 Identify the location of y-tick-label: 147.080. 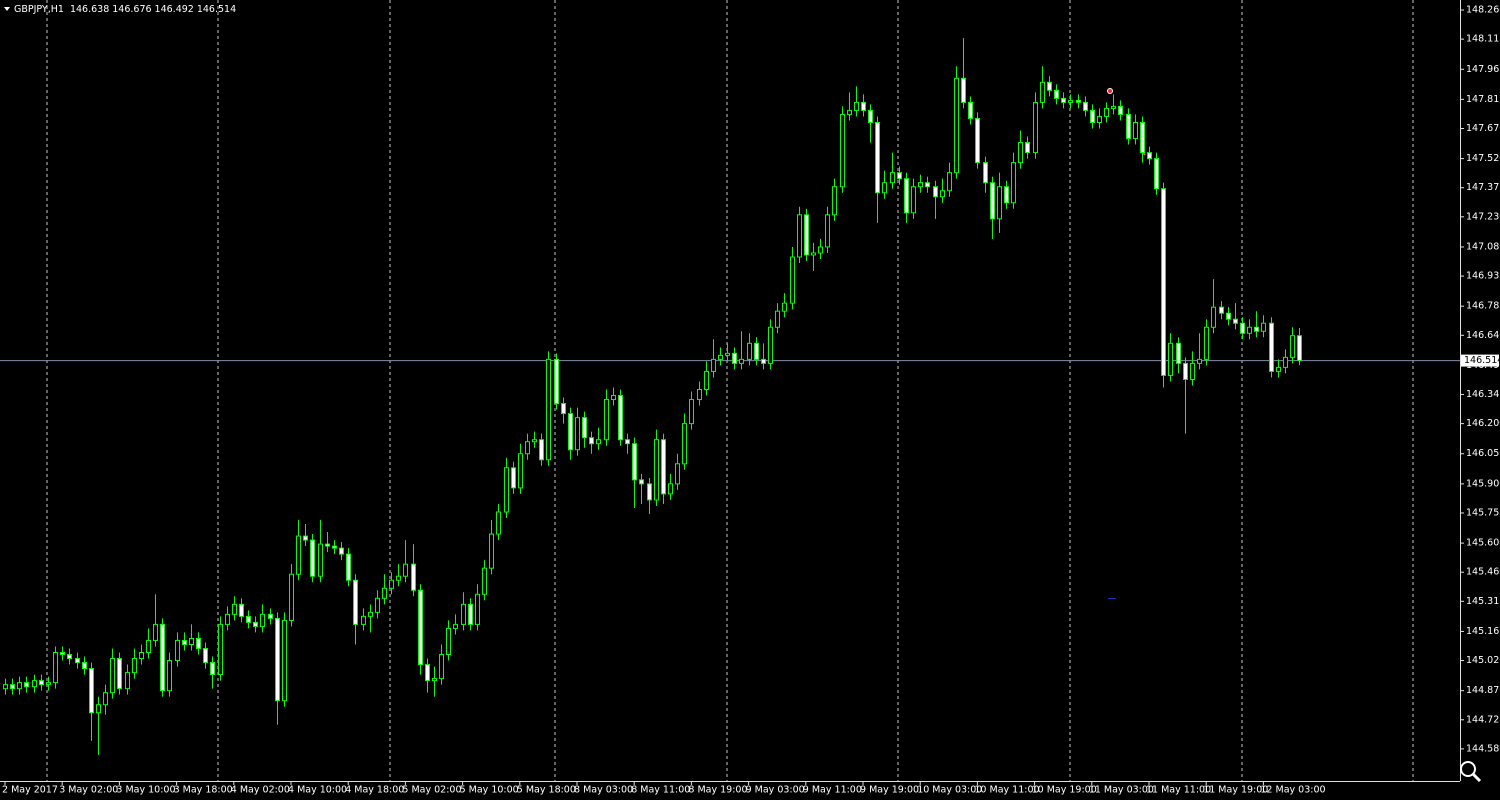
(1483, 246).